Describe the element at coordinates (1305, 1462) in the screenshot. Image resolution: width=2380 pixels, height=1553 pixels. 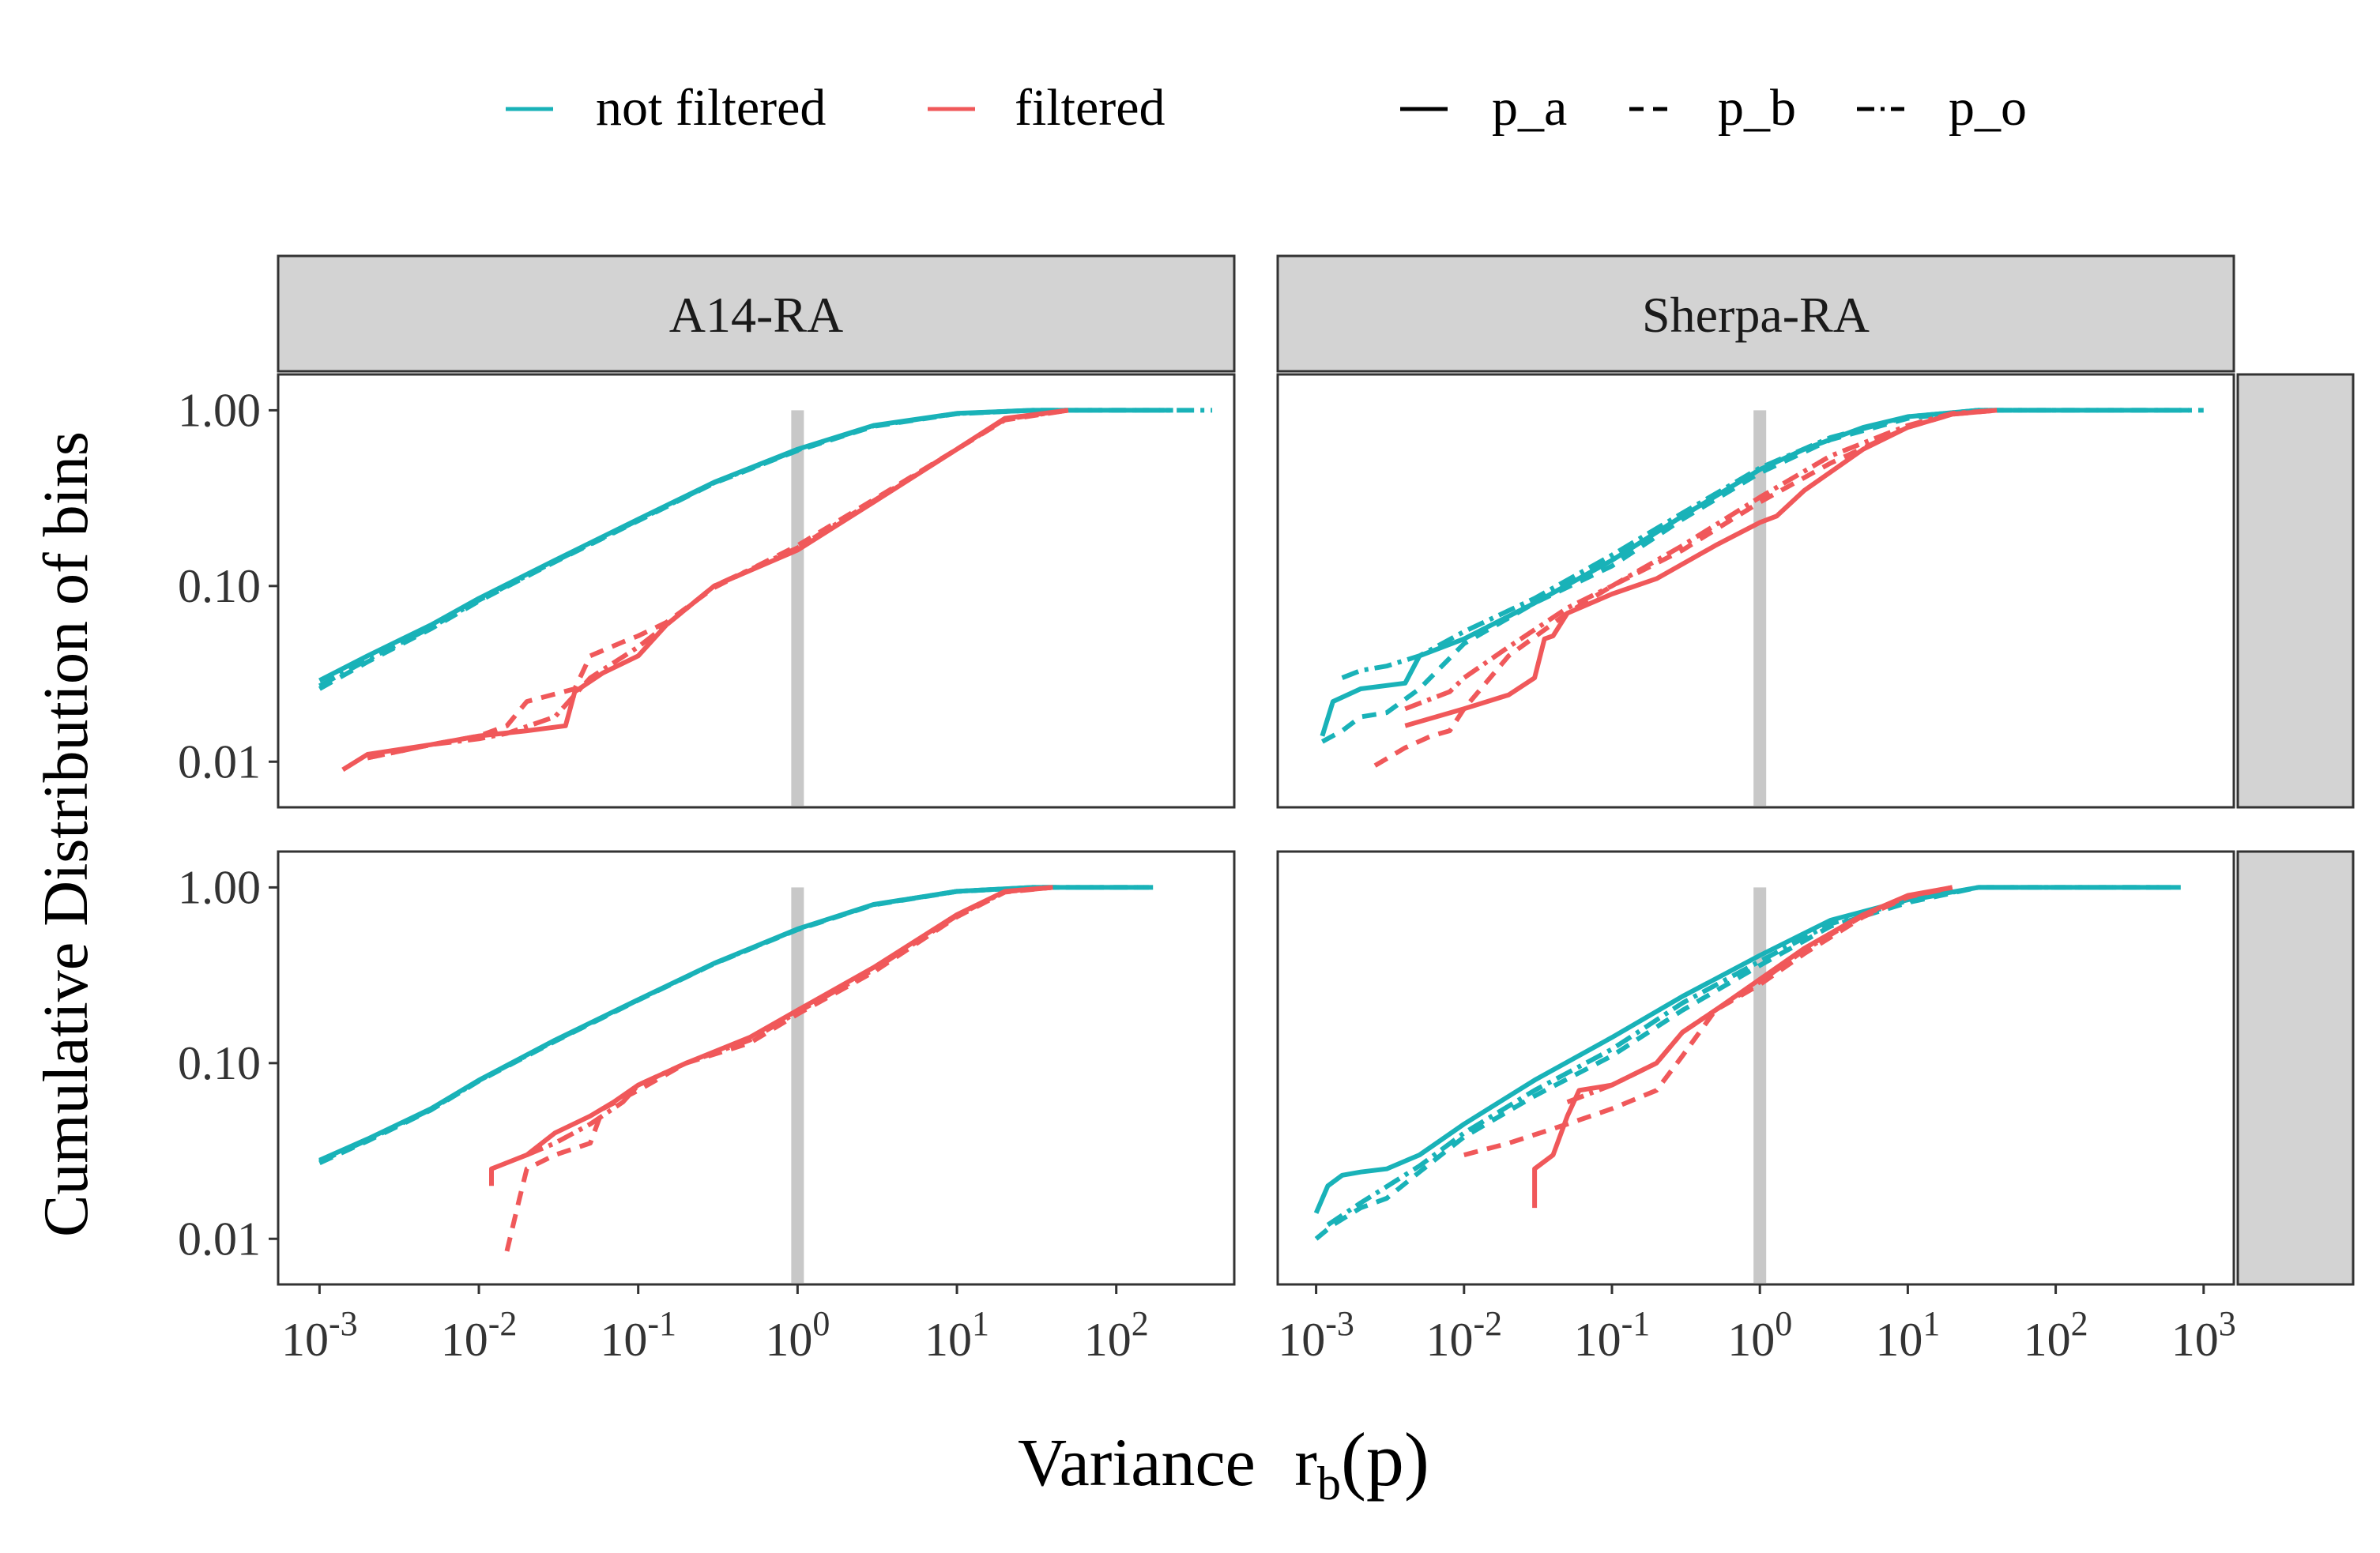
I see `x-axis-title-math: r` at that location.